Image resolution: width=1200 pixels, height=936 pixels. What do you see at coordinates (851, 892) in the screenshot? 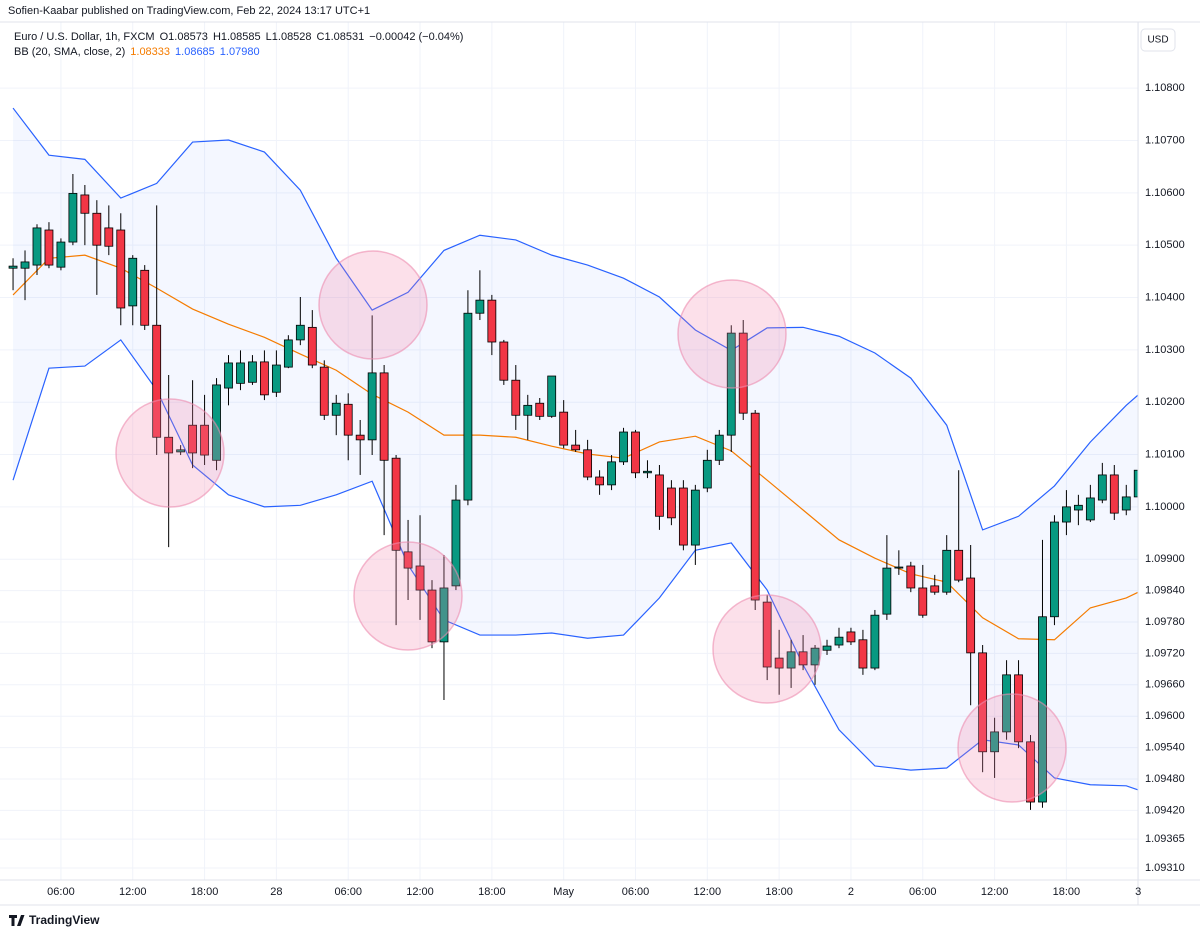
I see `x-tick-label: 2` at bounding box center [851, 892].